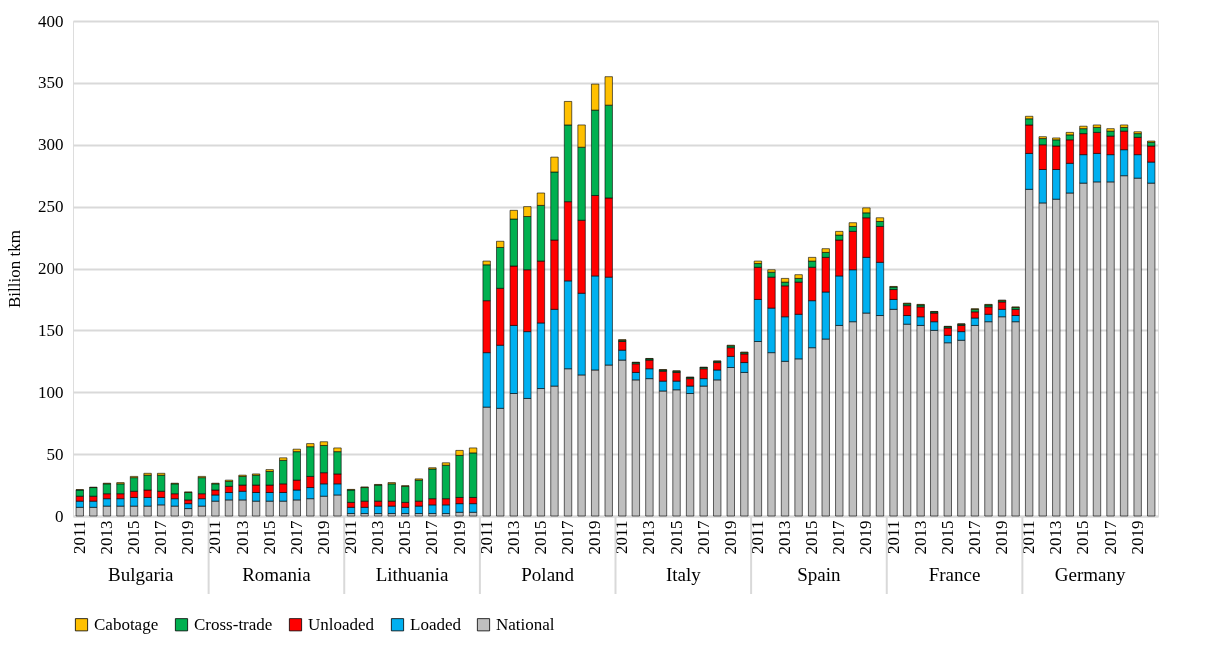 This screenshot has height=664, width=1205. Describe the element at coordinates (1090, 574) in the screenshot. I see `text: Germany` at that location.